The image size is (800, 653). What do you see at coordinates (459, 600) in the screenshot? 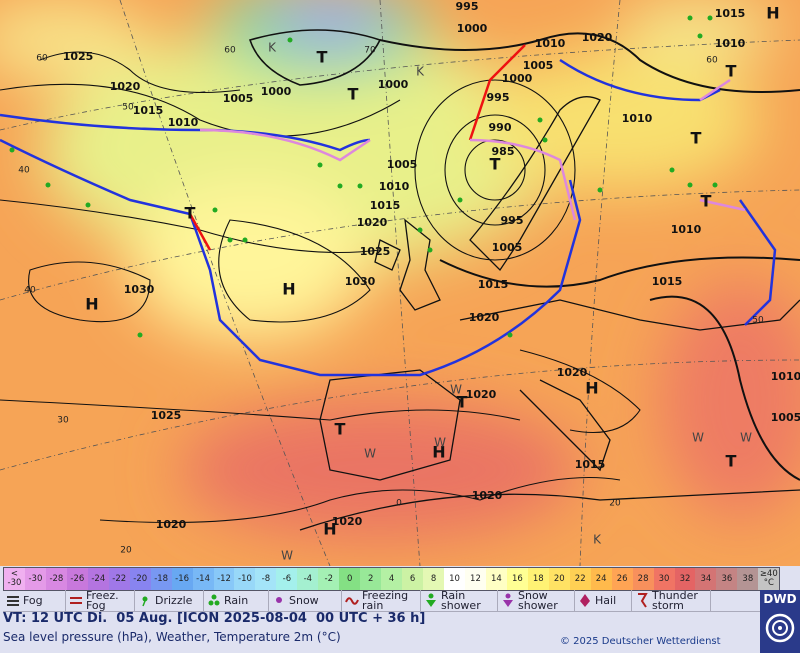
I see `legend-item: Rain shower` at bounding box center [459, 600].